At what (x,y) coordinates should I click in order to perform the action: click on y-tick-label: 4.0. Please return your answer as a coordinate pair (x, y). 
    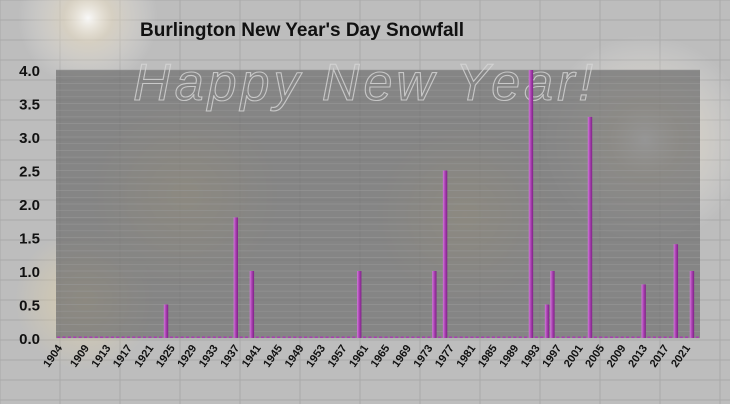
    Looking at the image, I should click on (29, 71).